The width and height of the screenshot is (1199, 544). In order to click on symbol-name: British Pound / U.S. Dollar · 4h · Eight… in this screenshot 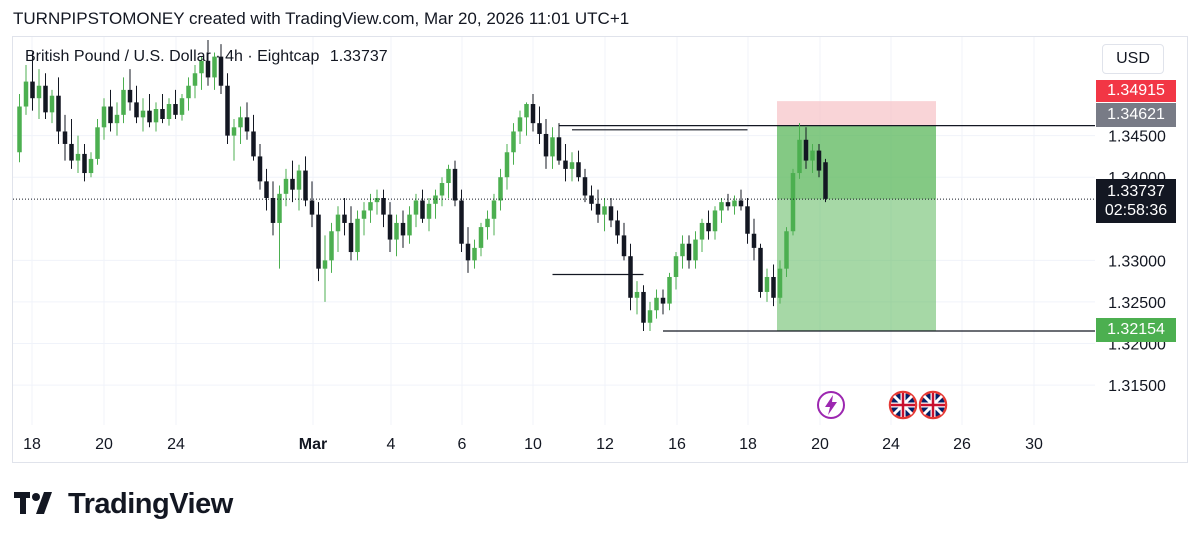, I will do `click(172, 56)`.